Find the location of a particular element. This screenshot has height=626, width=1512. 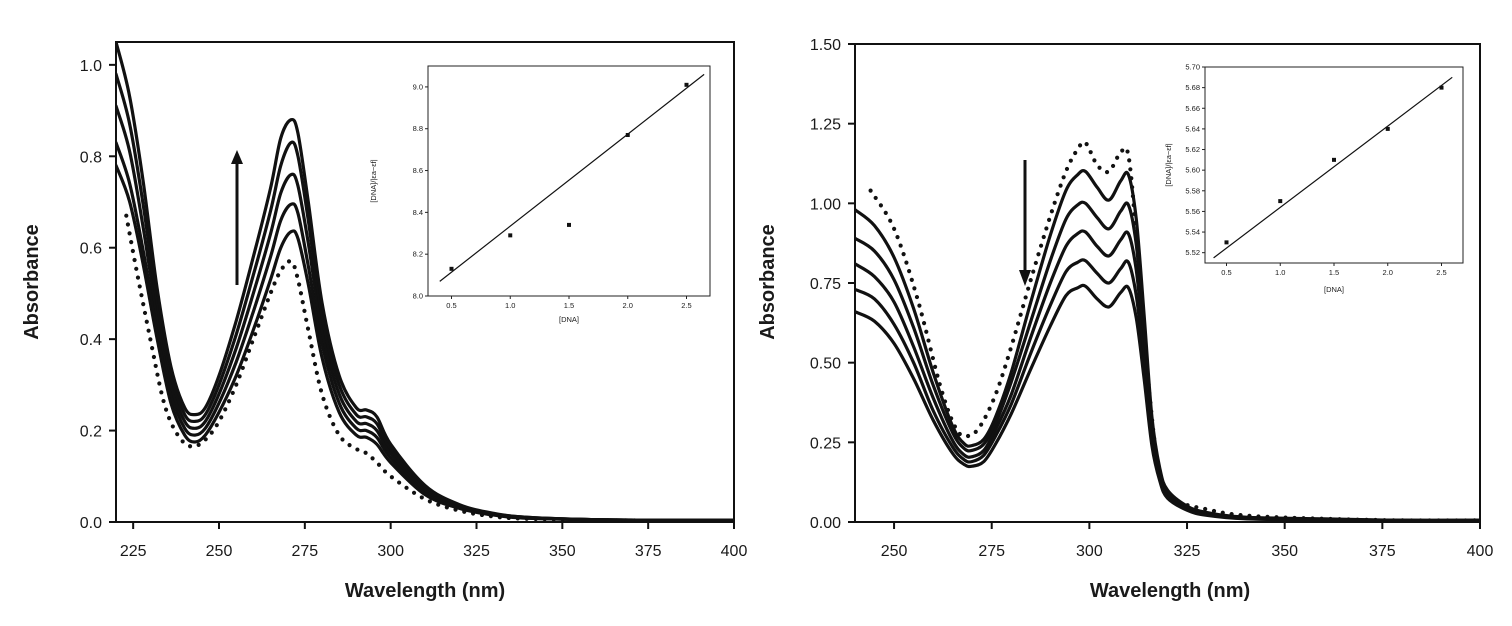

y-tick-label: 1.25 is located at coordinates (825, 125).